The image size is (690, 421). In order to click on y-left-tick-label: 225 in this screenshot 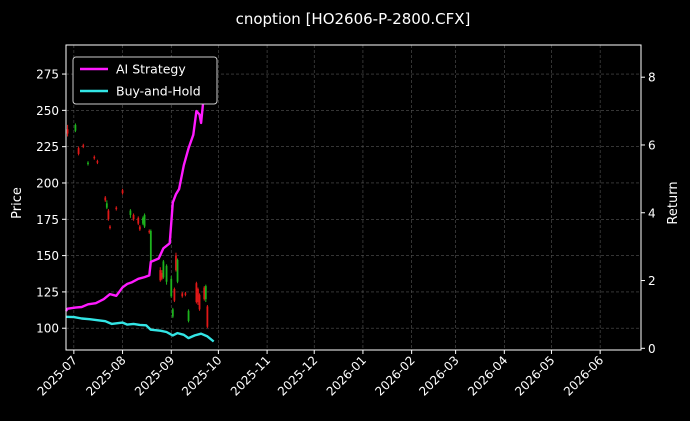, I will do `click(47, 147)`.